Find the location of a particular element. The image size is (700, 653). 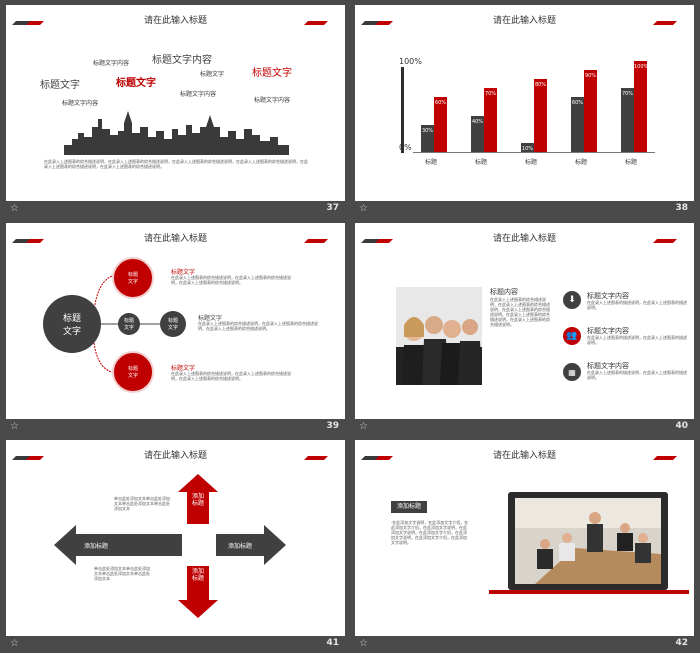

bar-value-label: 90% is located at coordinates (590, 76).